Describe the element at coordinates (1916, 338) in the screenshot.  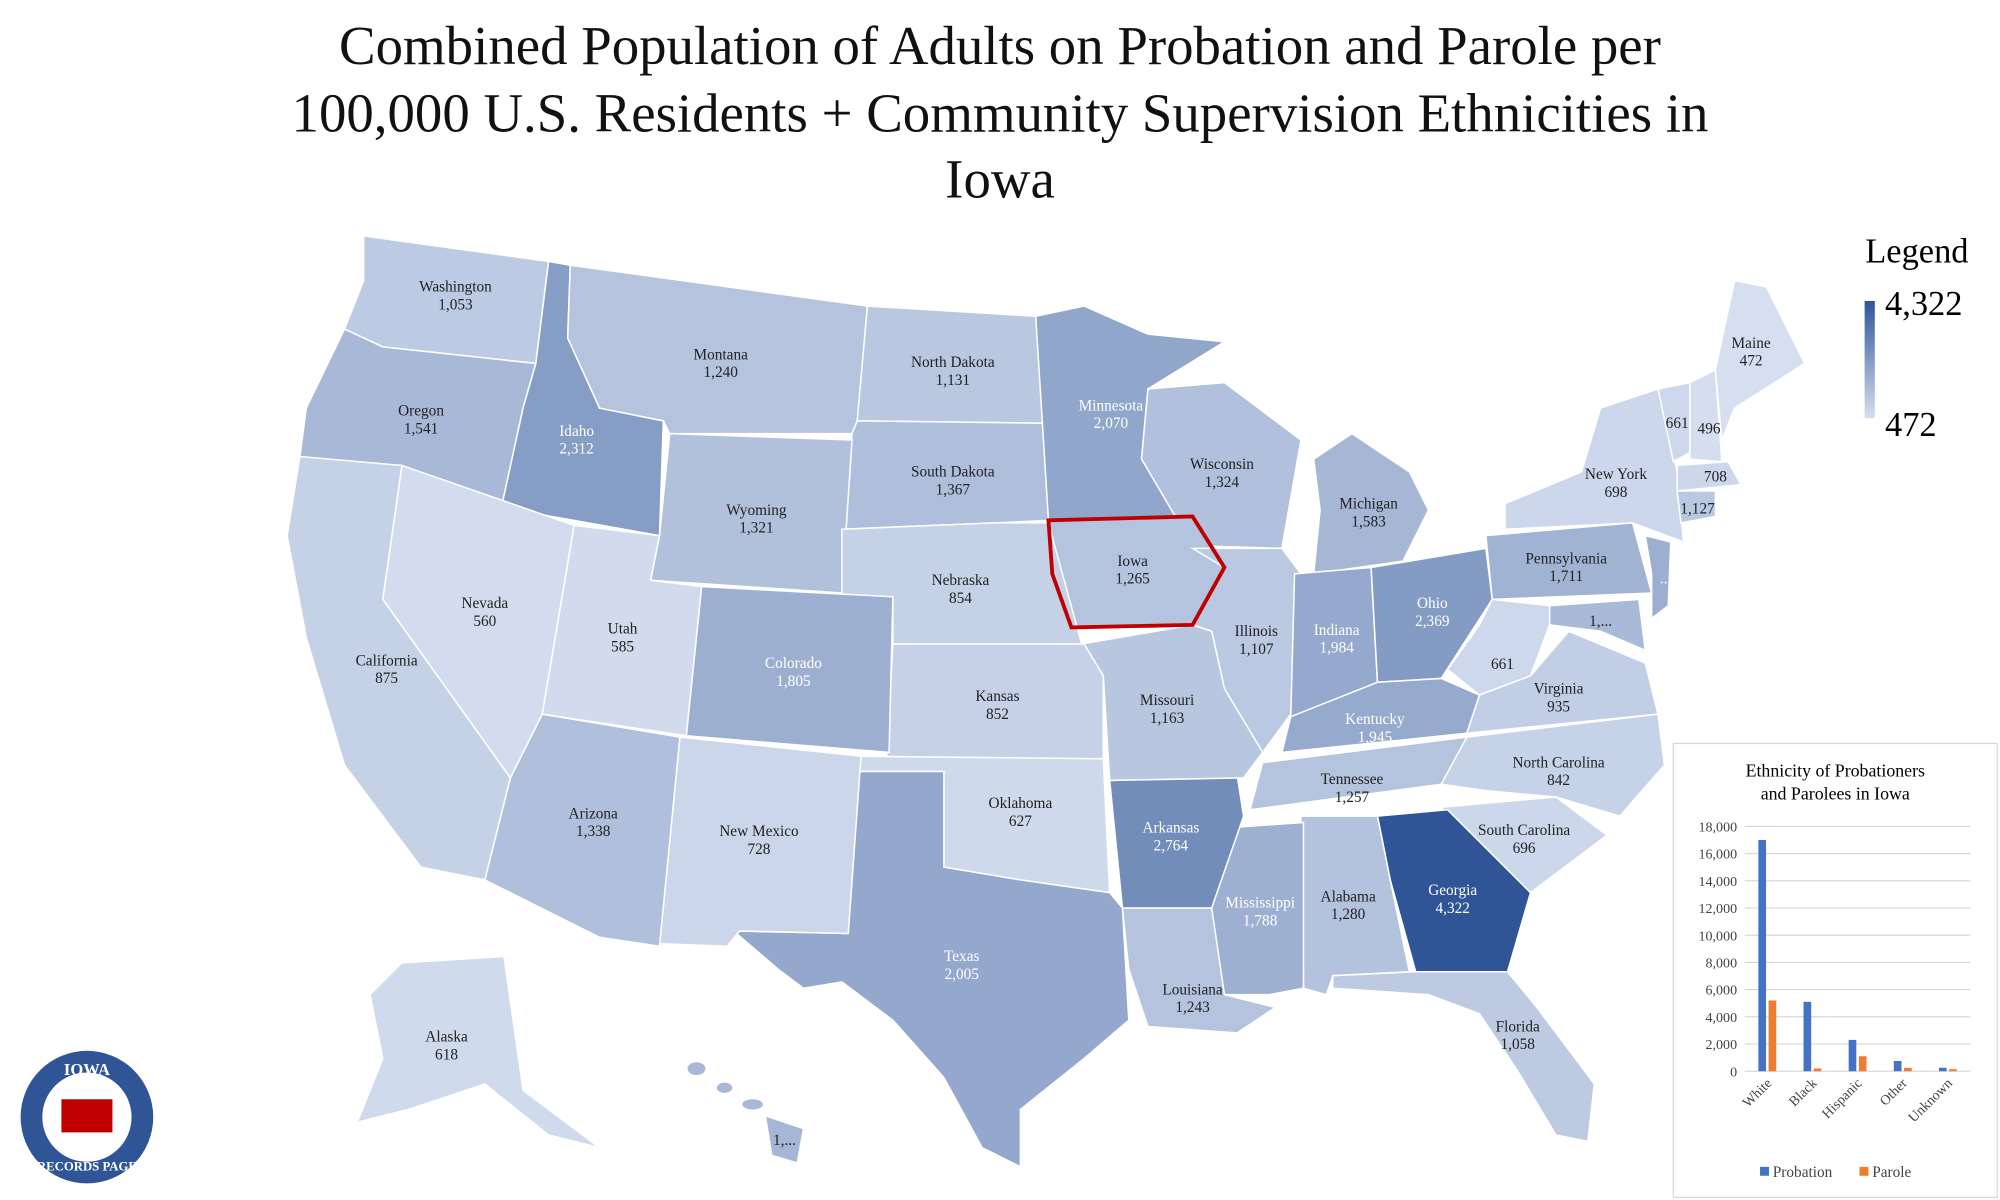
I see `legend: Legend 4,322 472` at that location.